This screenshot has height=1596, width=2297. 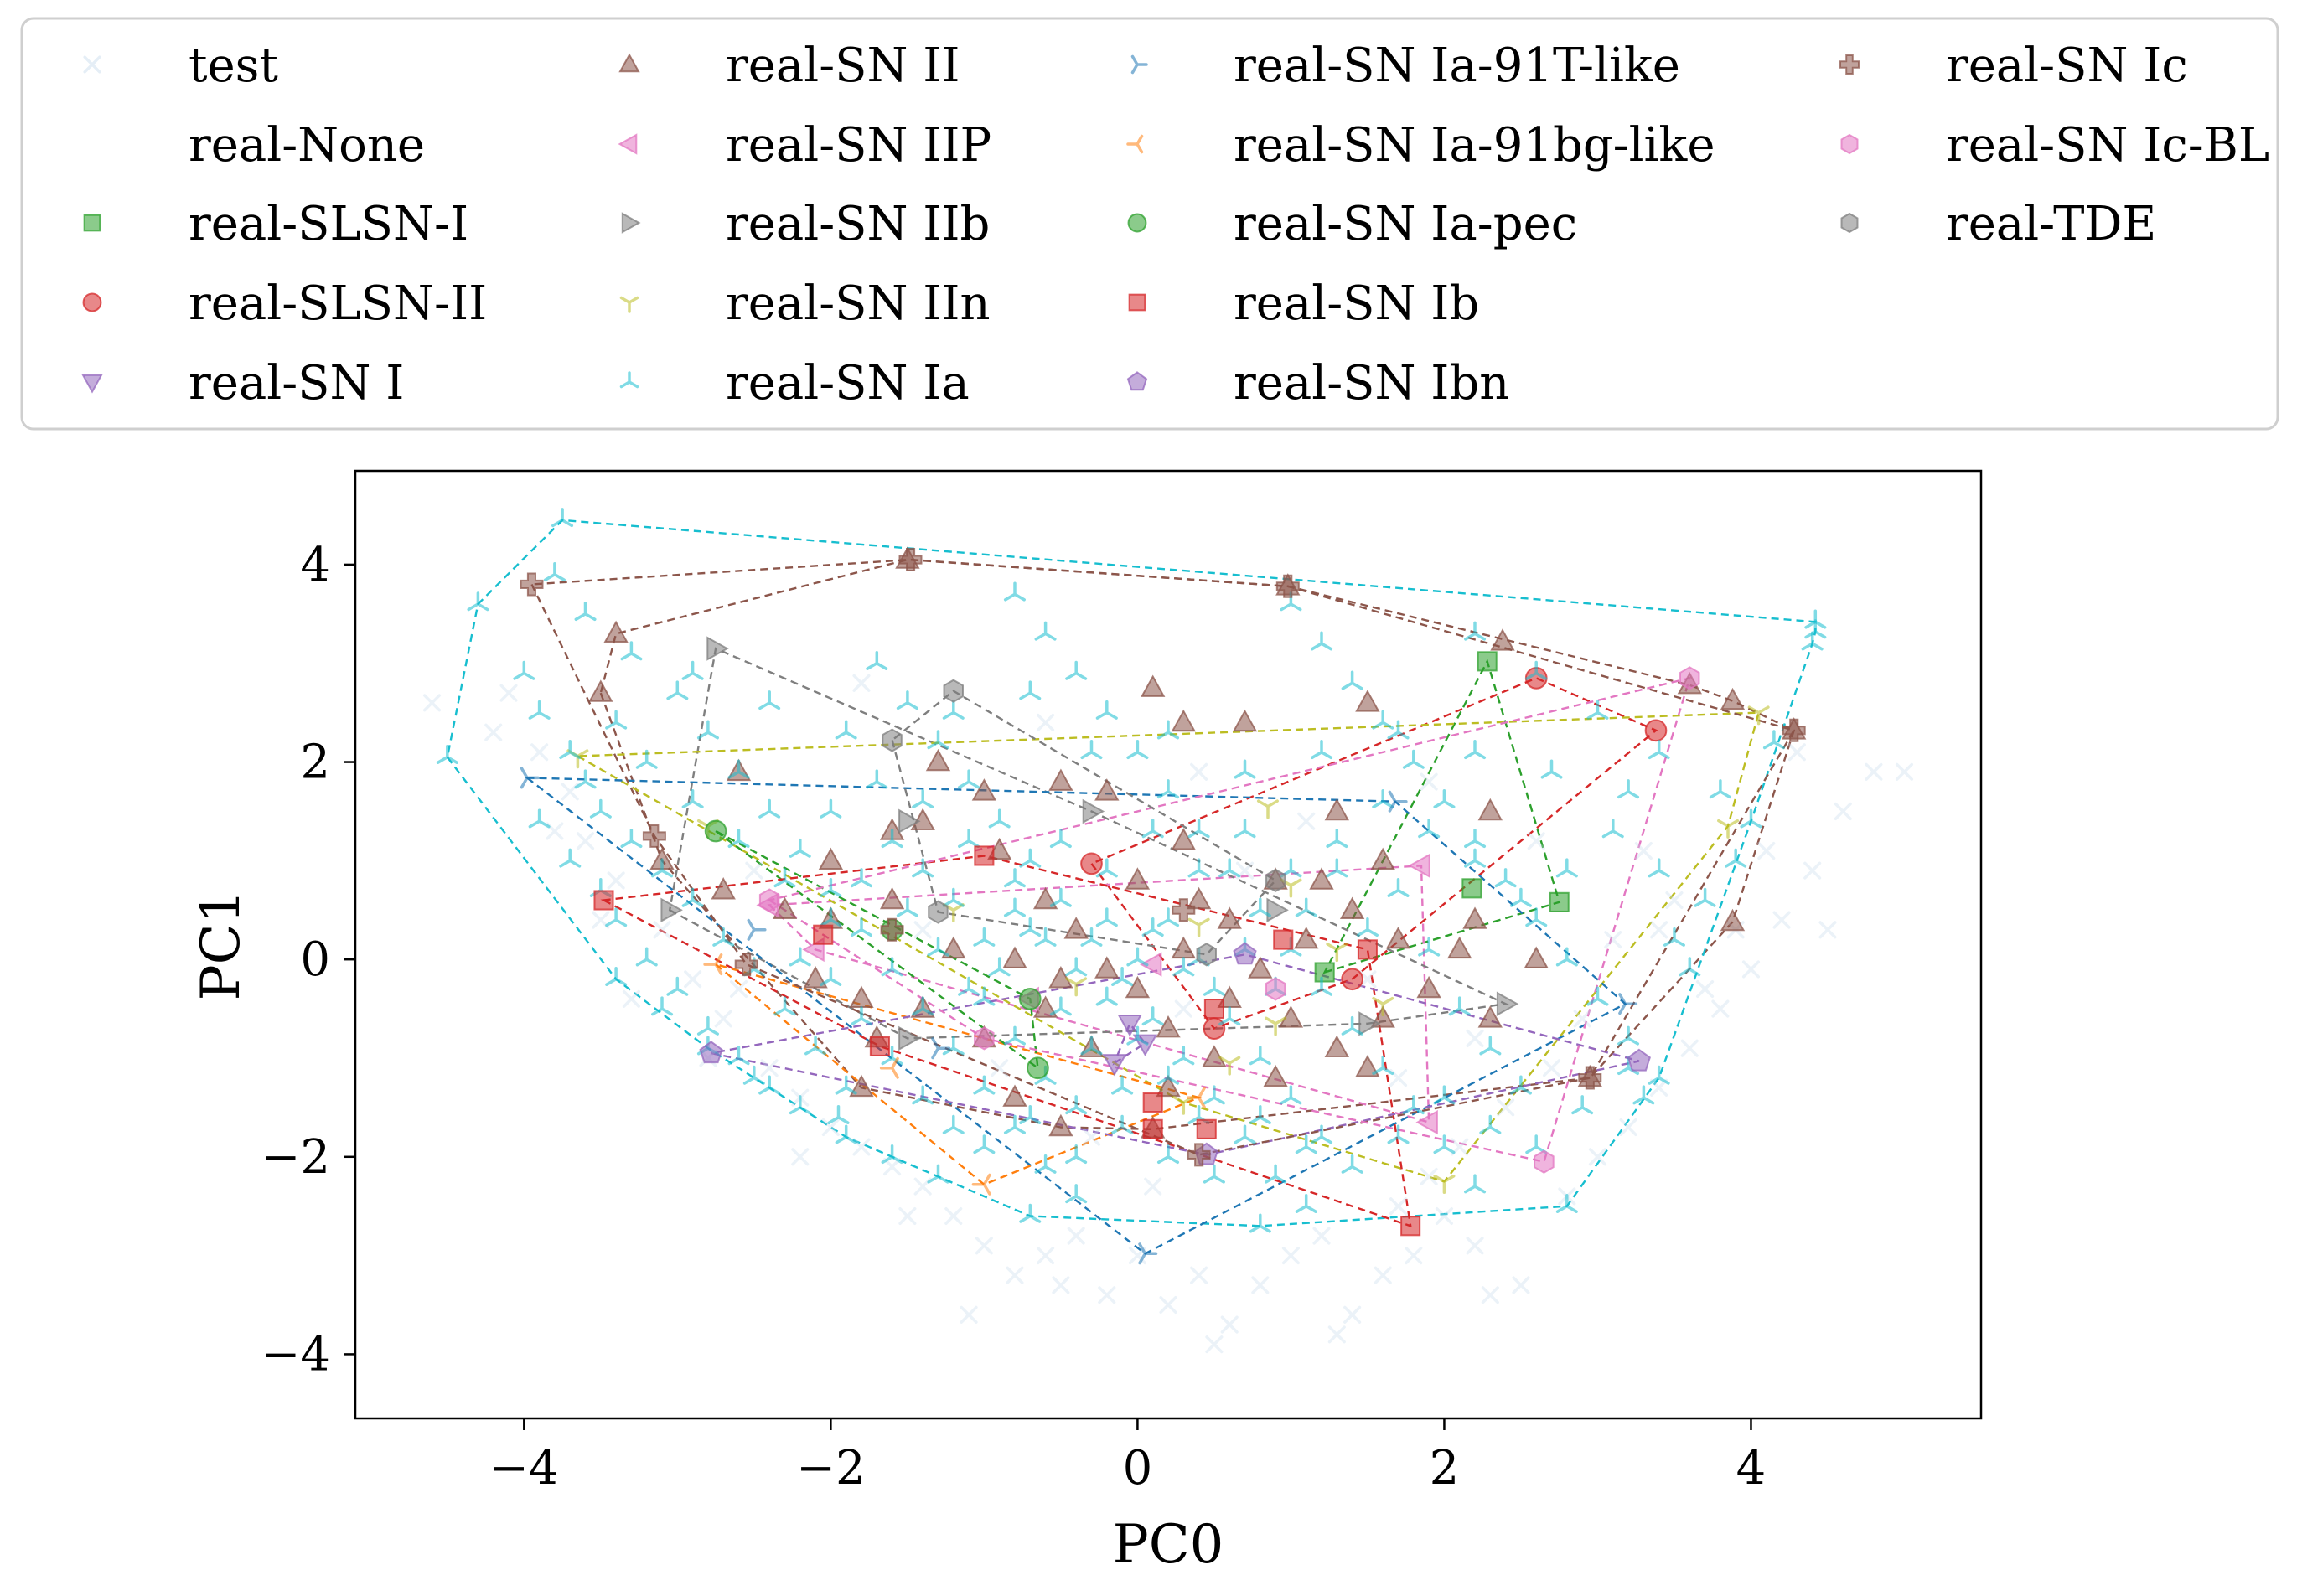 What do you see at coordinates (1474, 145) in the screenshot?
I see `legend-label: real-SN Ia-91bg-like` at bounding box center [1474, 145].